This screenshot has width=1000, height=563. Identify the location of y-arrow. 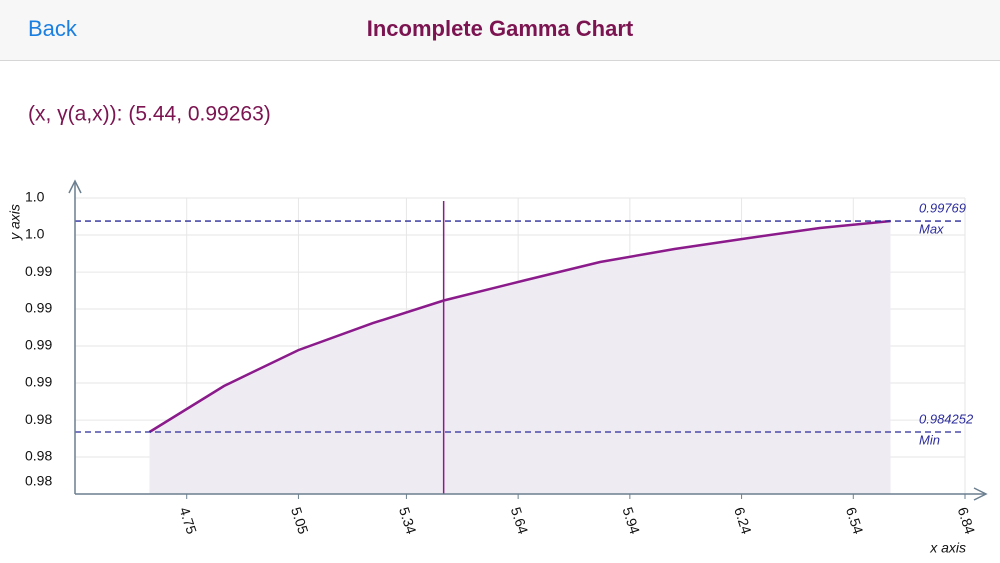
(75, 186).